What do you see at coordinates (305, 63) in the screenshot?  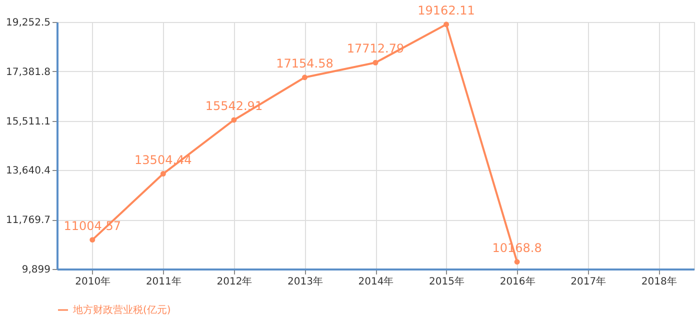 I see `data-label: 17154.58` at bounding box center [305, 63].